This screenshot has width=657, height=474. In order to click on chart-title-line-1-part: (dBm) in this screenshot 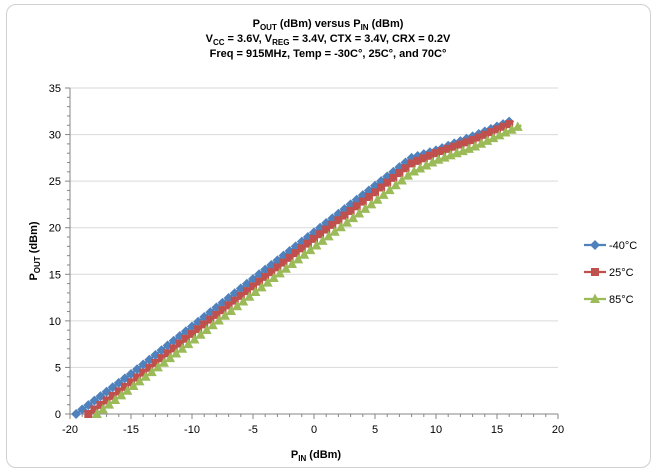, I will do `click(386, 24)`.